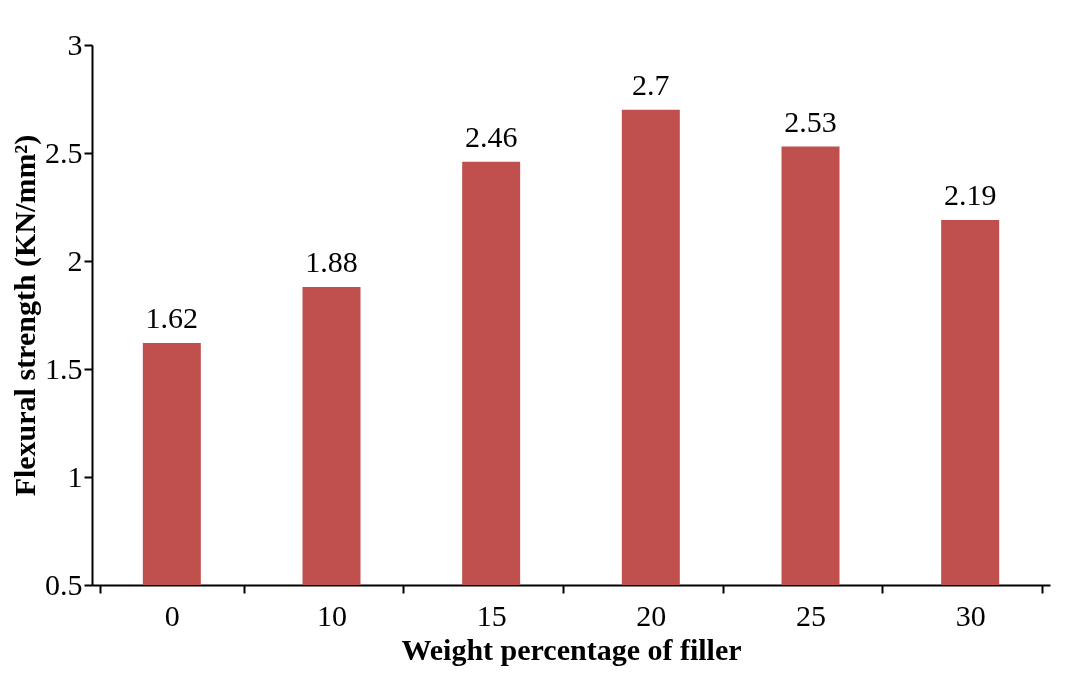  Describe the element at coordinates (64, 368) in the screenshot. I see `y-tick-label: 1.5` at that location.